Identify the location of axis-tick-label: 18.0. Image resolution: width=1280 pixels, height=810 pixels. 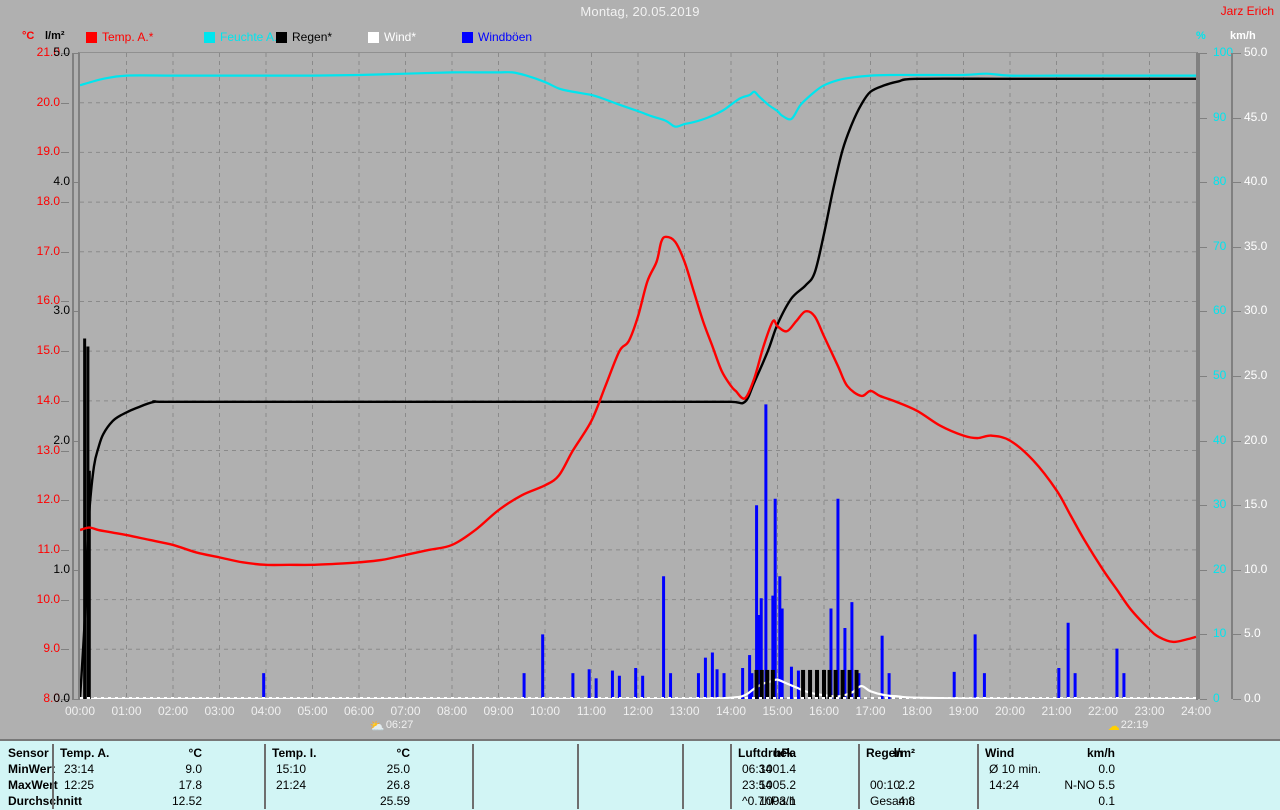
(48, 201).